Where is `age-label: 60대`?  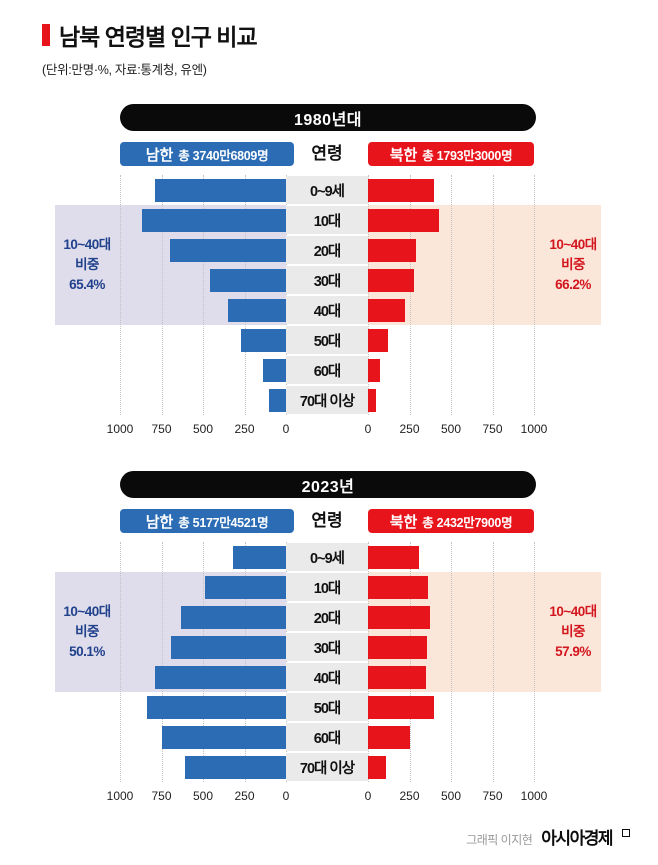
age-label: 60대 is located at coordinates (327, 370).